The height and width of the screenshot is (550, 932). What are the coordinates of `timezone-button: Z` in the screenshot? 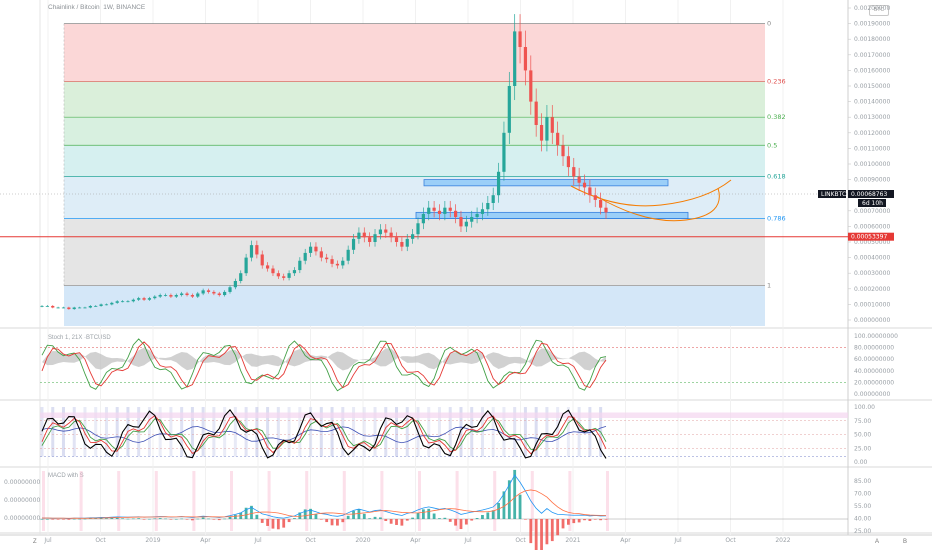 It's located at (35, 542).